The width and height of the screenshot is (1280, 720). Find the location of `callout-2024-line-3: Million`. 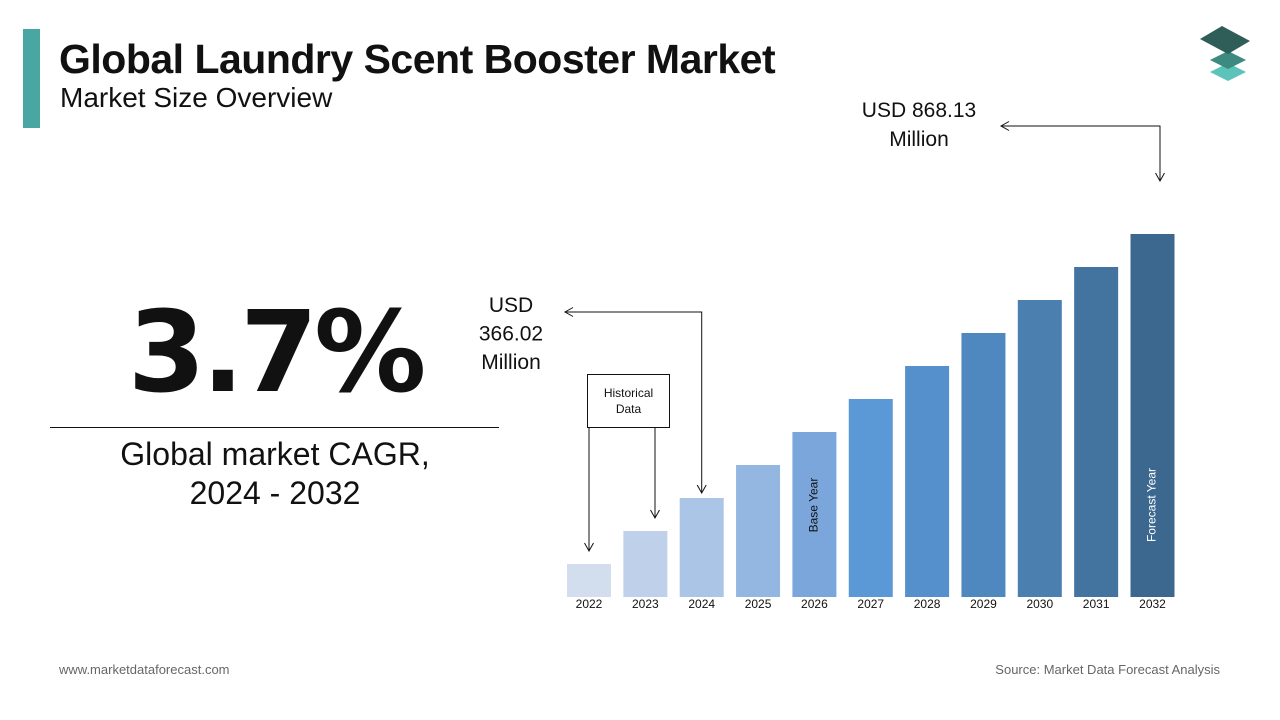

callout-2024-line-3: Million is located at coordinates (511, 362).